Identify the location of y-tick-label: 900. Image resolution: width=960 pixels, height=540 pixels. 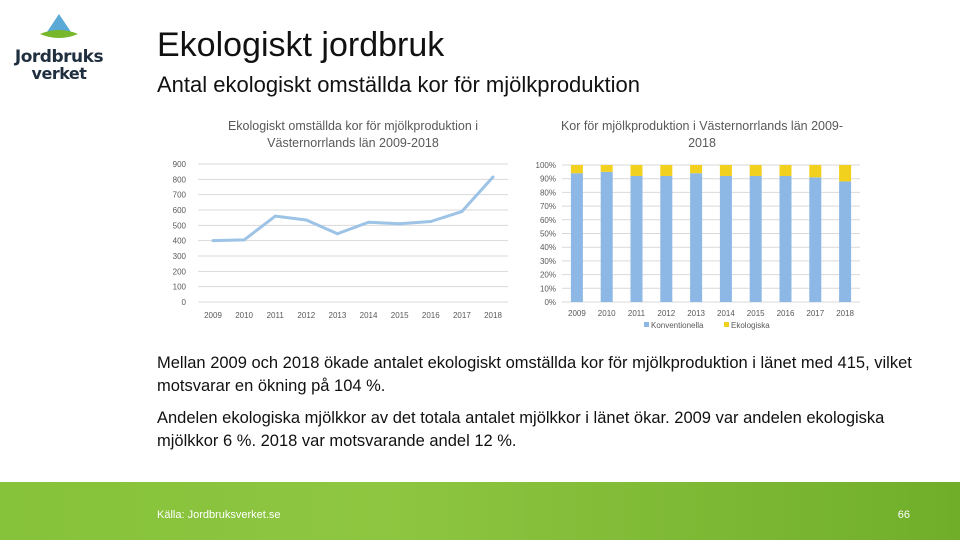
(180, 164).